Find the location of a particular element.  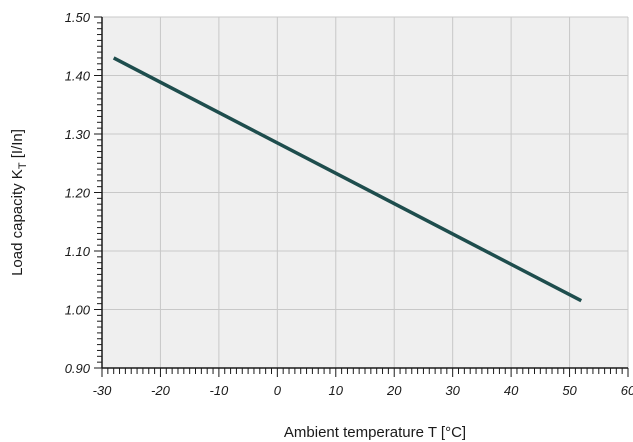

y-axis-title: Load capacity KT [I/In] is located at coordinates (19, 202).